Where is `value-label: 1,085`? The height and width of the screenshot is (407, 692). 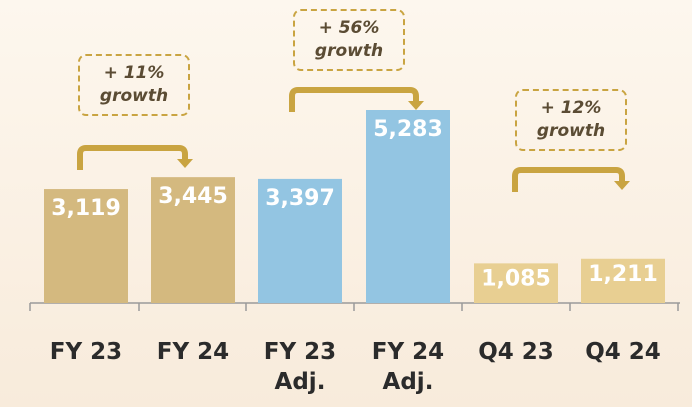
value-label: 1,085 is located at coordinates (516, 278).